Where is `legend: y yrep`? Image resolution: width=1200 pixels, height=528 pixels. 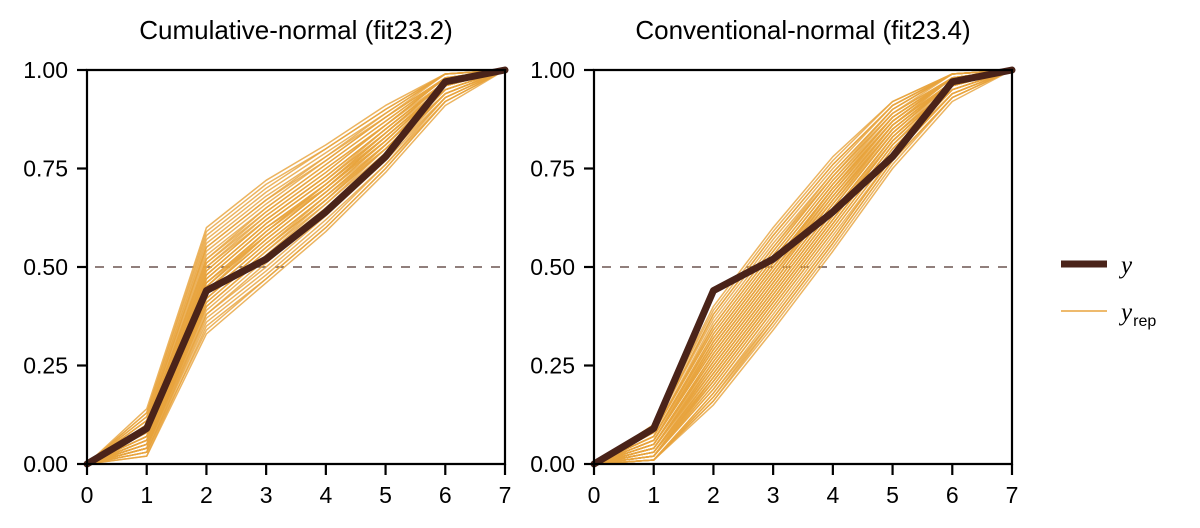 legend: y yrep is located at coordinates (1122, 264).